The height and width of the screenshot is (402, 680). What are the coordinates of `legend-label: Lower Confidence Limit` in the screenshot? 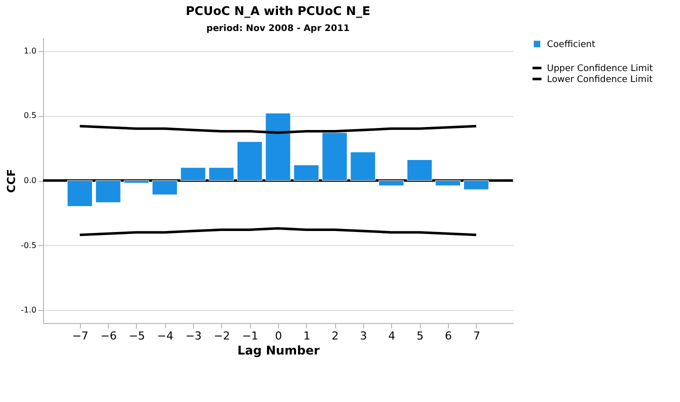 It's located at (600, 80).